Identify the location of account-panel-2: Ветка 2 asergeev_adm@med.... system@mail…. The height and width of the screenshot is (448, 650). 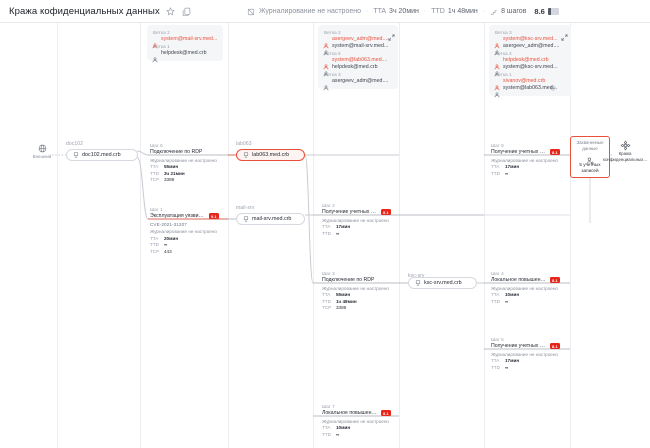
(358, 58).